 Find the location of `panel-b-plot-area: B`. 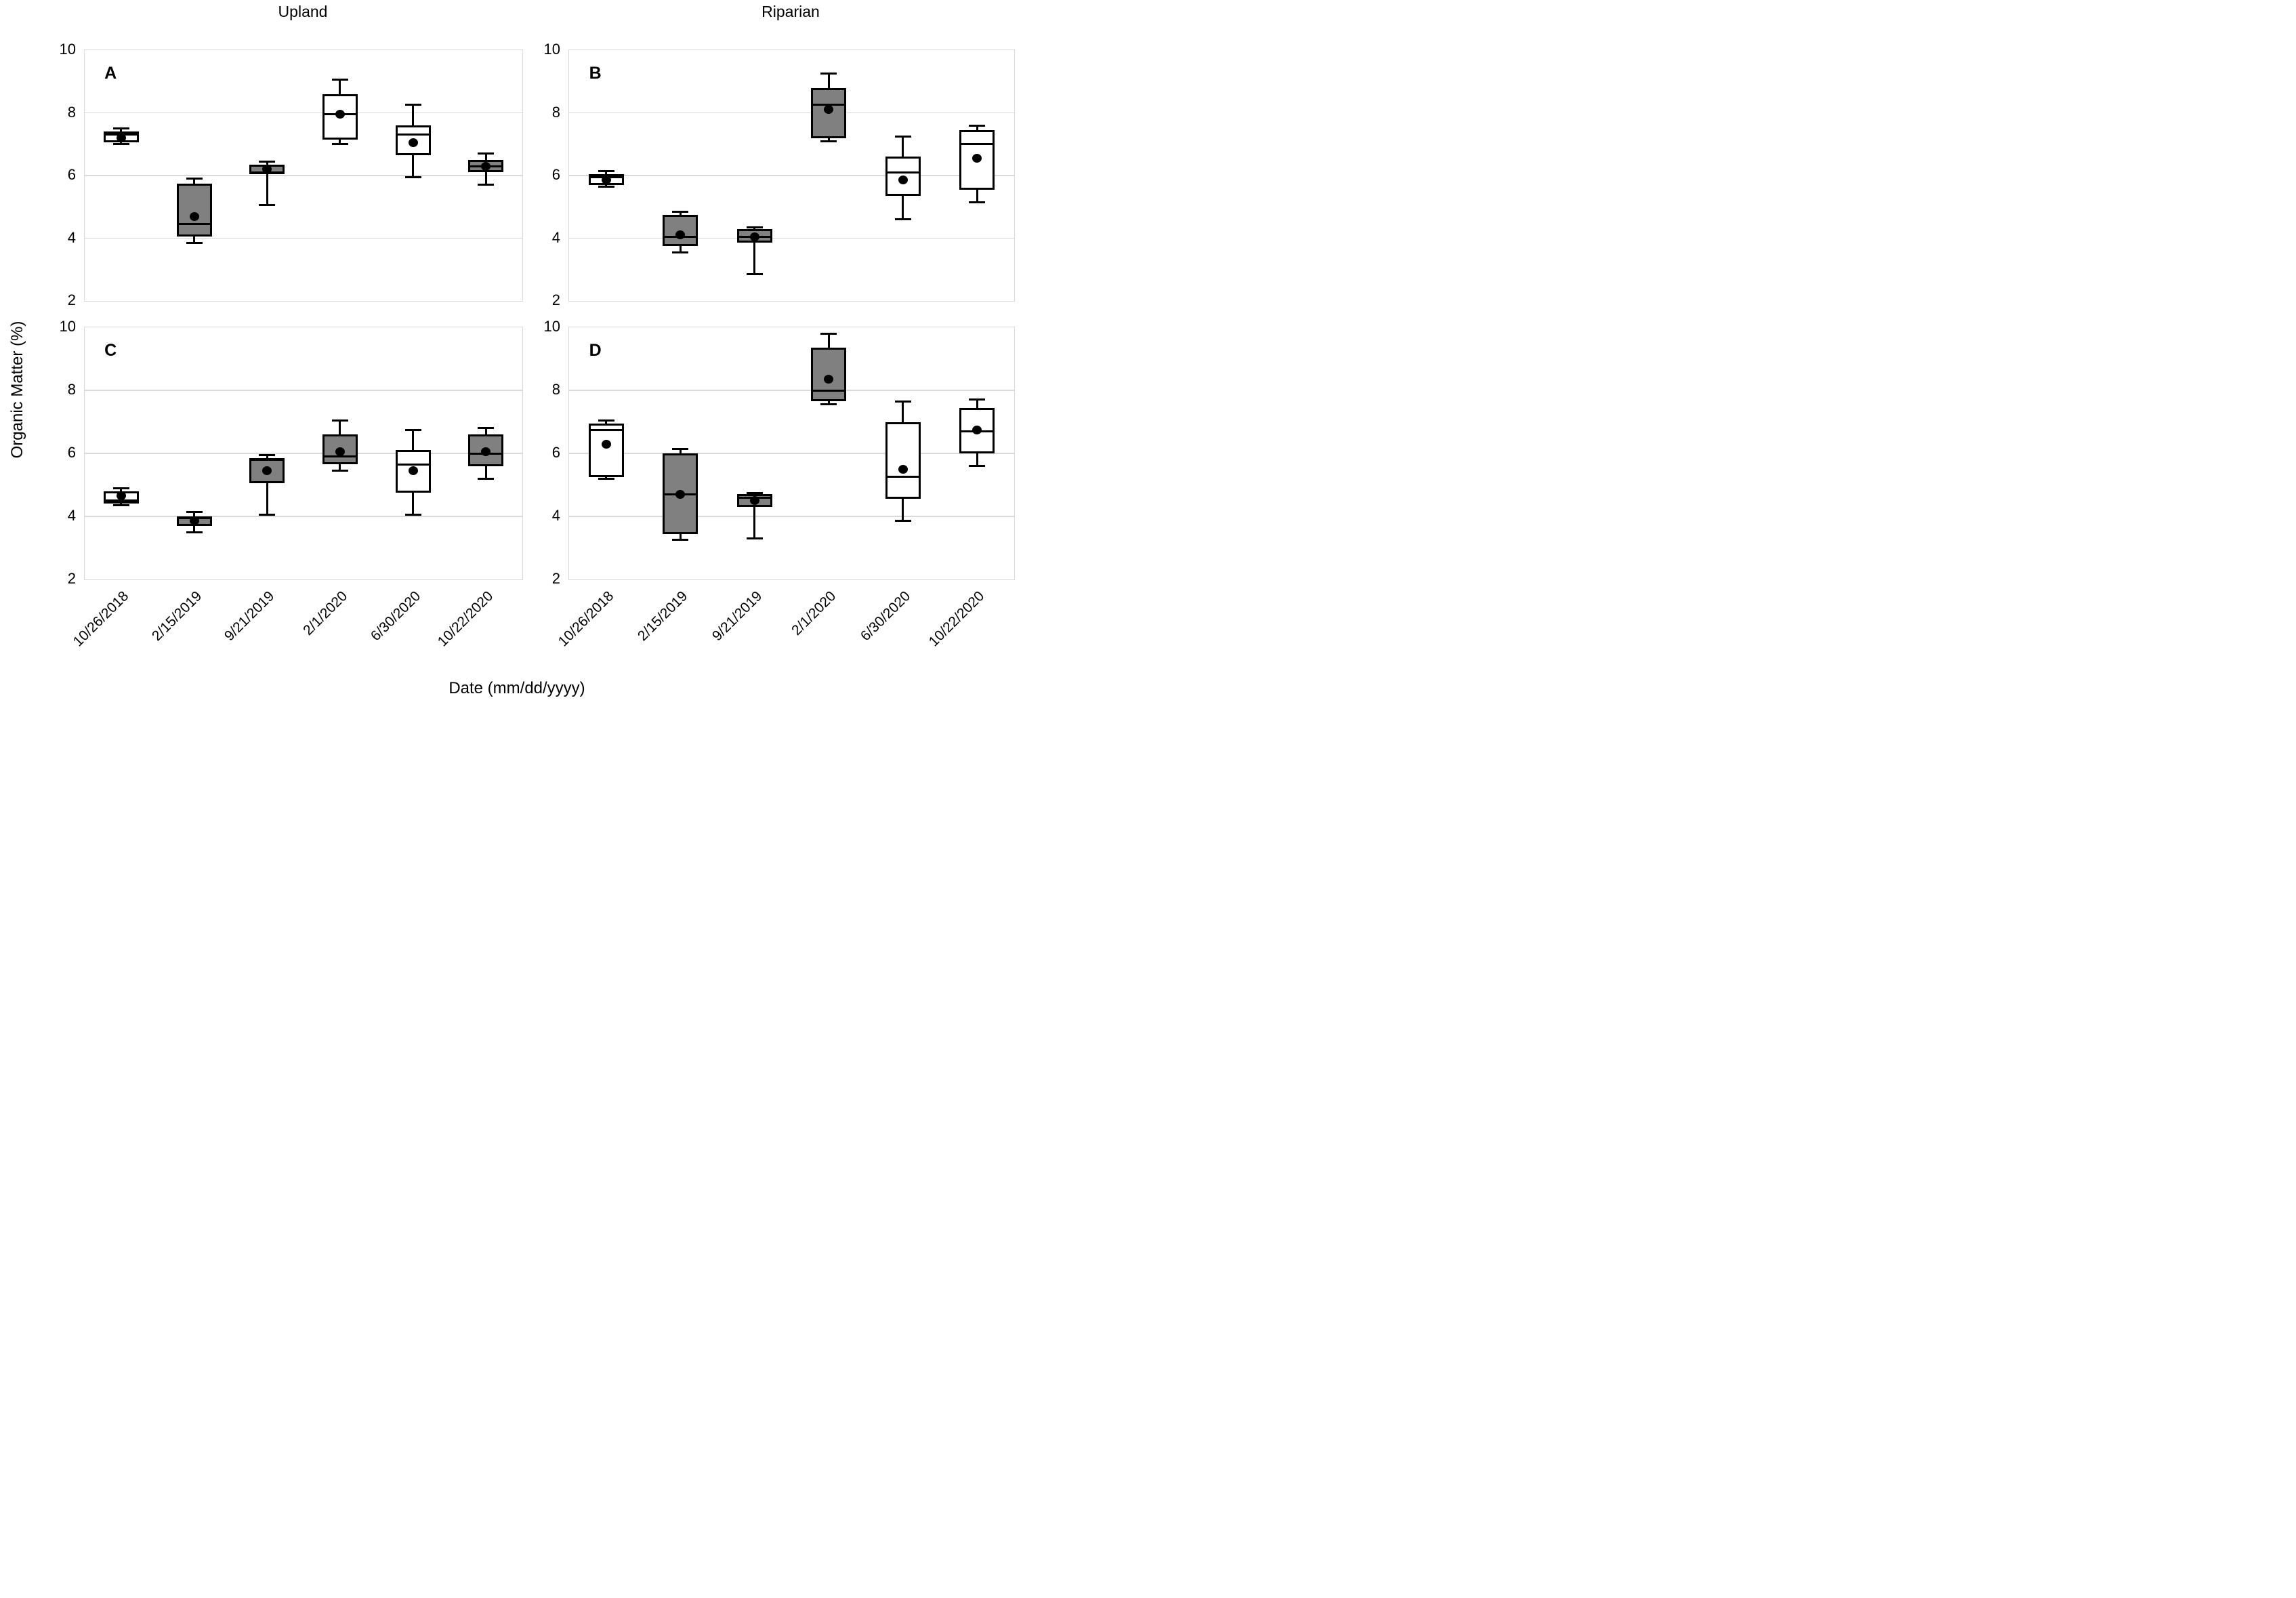

panel-b-plot-area: B is located at coordinates (791, 176).